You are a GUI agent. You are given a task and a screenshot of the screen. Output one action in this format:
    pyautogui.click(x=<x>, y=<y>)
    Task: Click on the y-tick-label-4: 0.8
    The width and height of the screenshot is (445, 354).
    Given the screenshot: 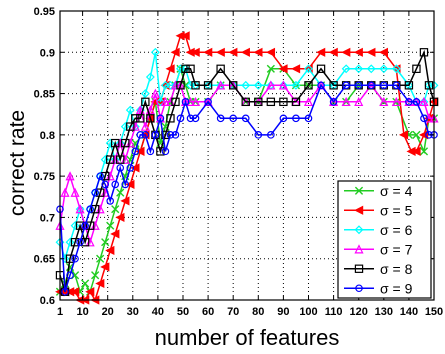 What is the action you would take?
    pyautogui.click(x=47, y=136)
    